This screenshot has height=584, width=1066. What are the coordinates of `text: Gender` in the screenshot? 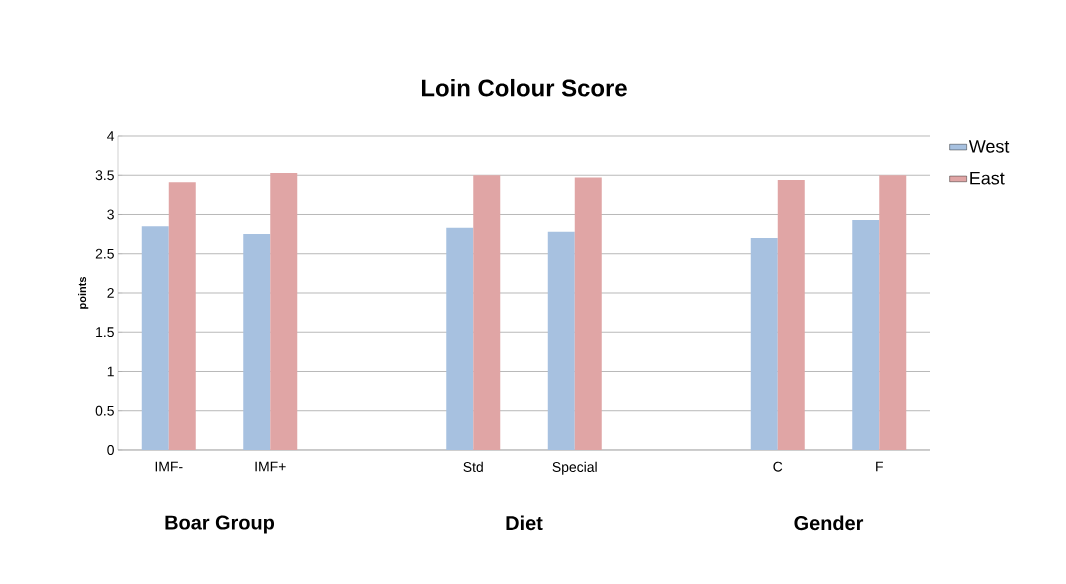 It's located at (829, 523).